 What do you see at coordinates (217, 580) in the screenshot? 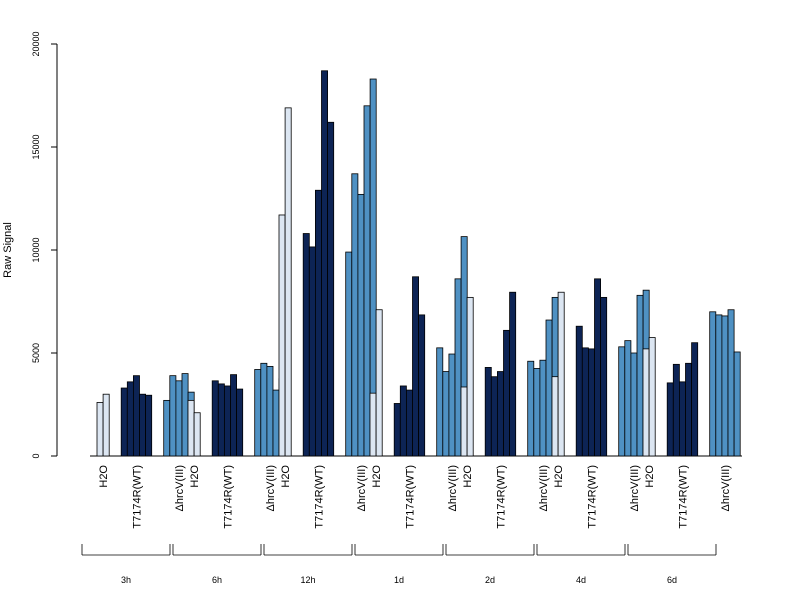
I see `timepoint-label: 6h` at bounding box center [217, 580].